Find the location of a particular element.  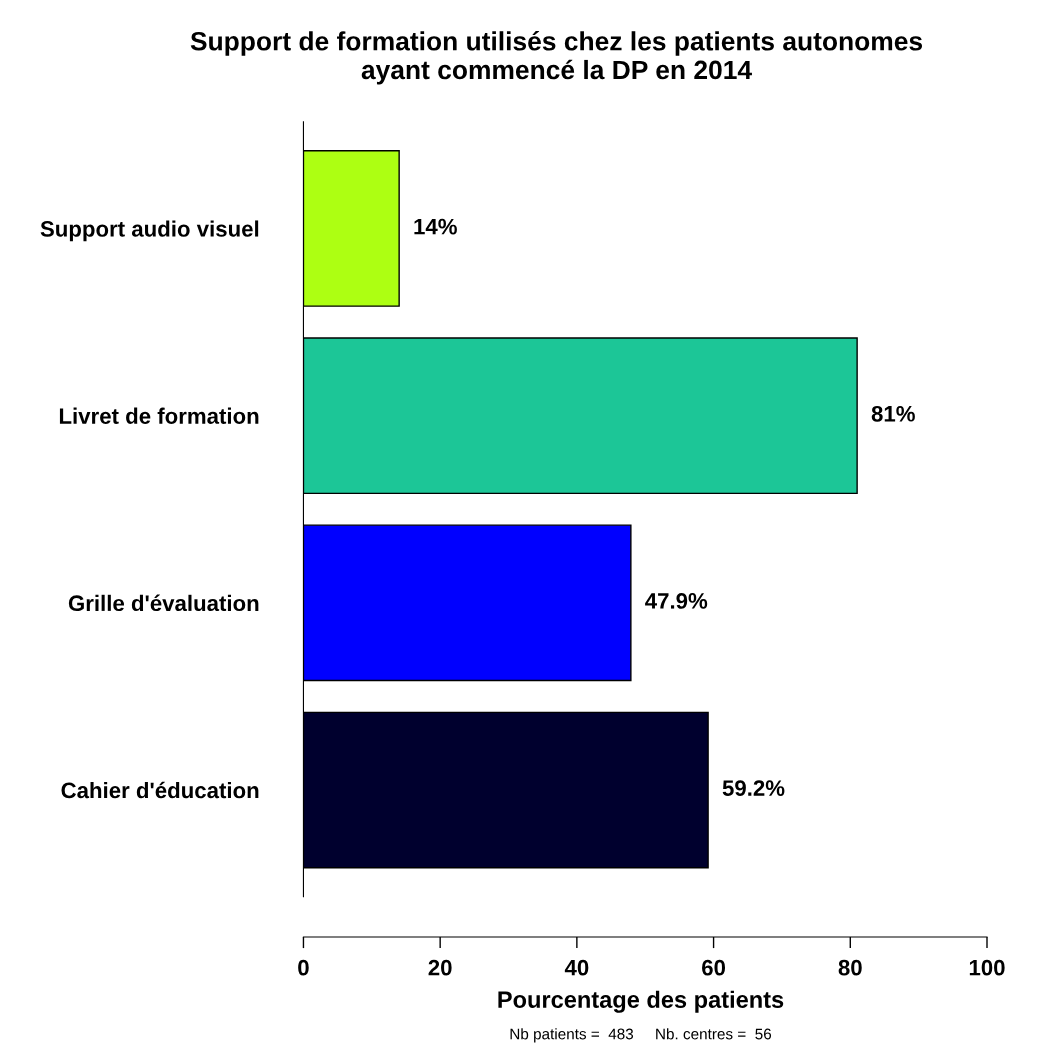

data-label: 47.9% is located at coordinates (676, 601).